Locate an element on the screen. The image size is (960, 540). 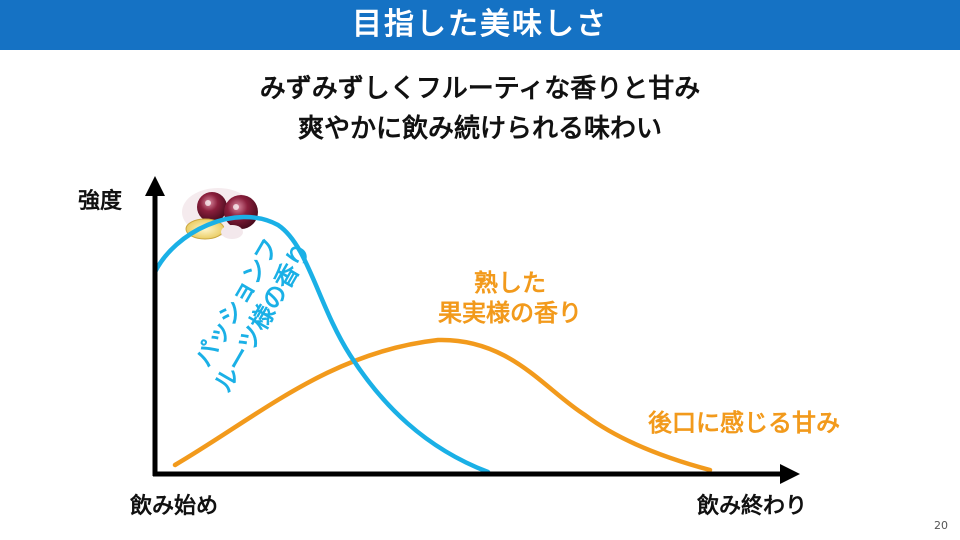
subtitle-line-2: 爽やかに飲み続けられる味わい is located at coordinates (479, 129).